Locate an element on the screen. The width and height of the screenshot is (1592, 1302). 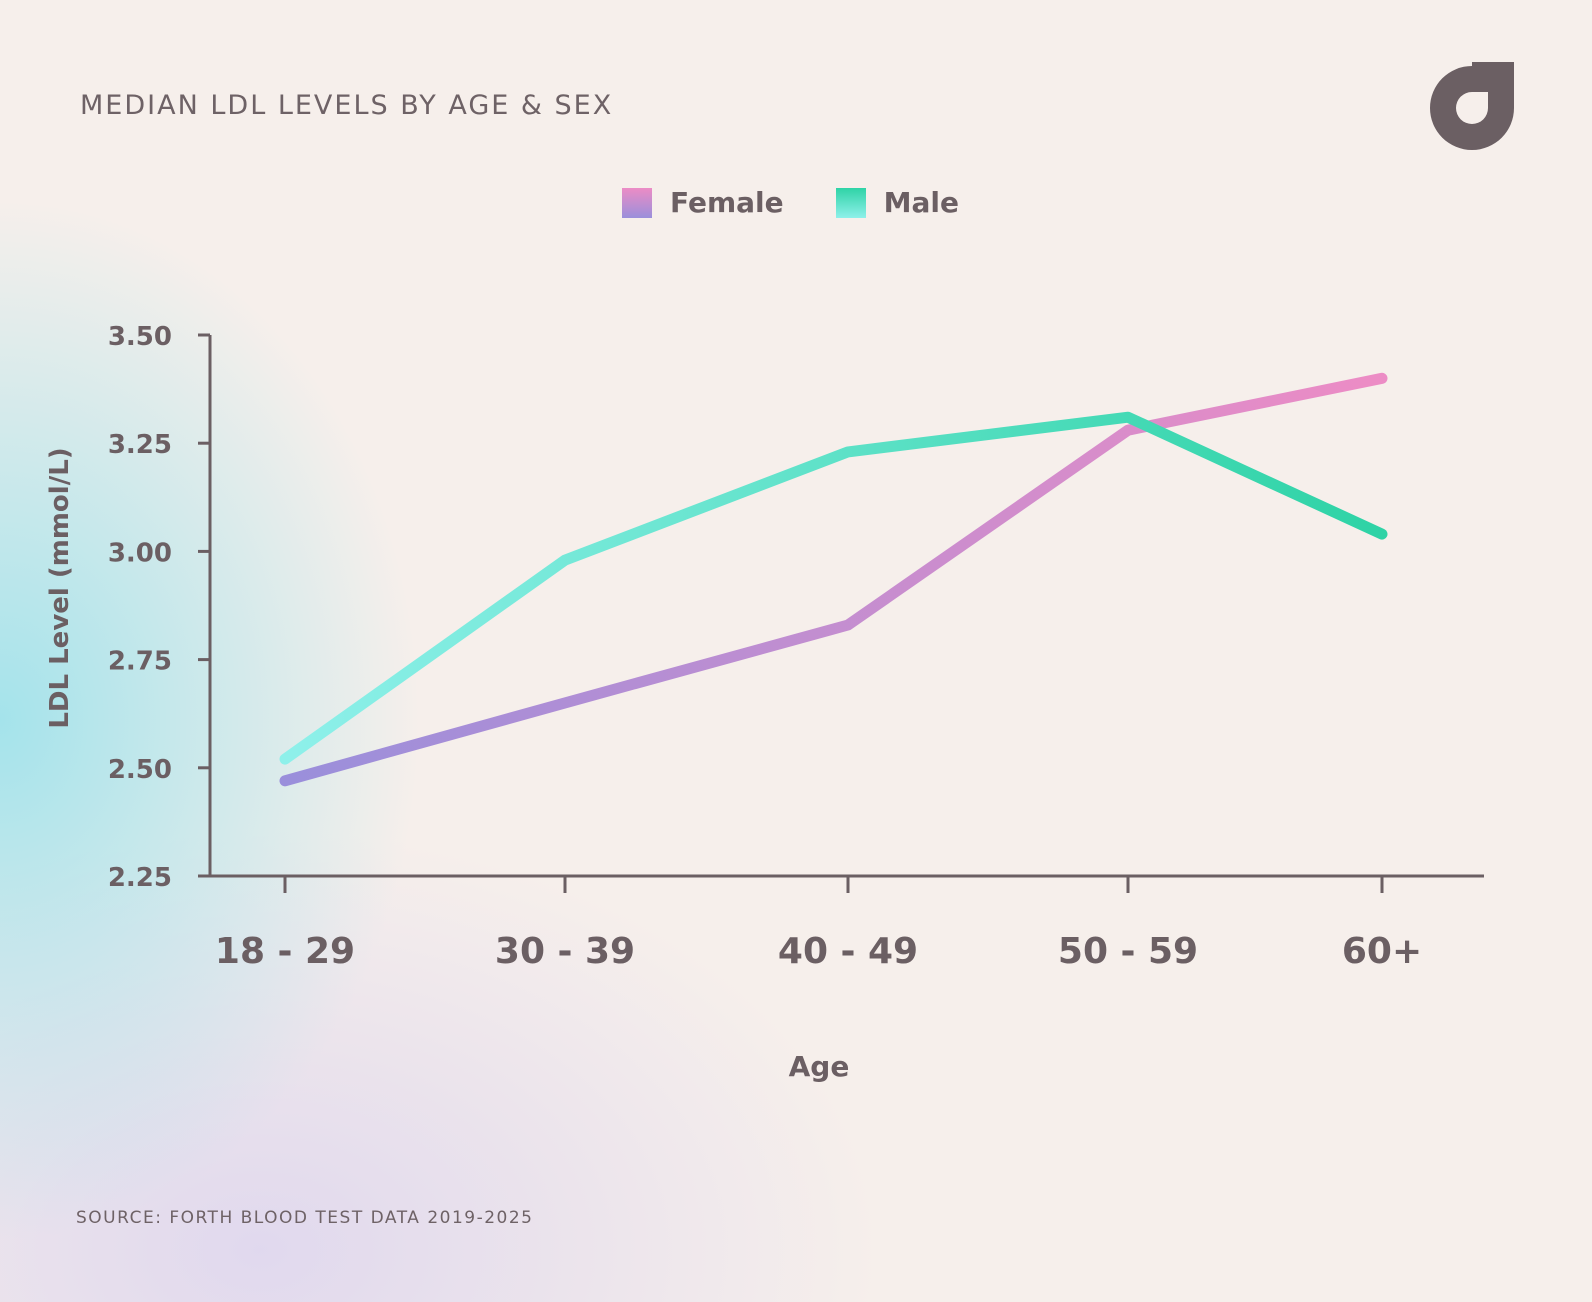
y-axis-title: LDL Level (mmol/L) is located at coordinates (60, 587).